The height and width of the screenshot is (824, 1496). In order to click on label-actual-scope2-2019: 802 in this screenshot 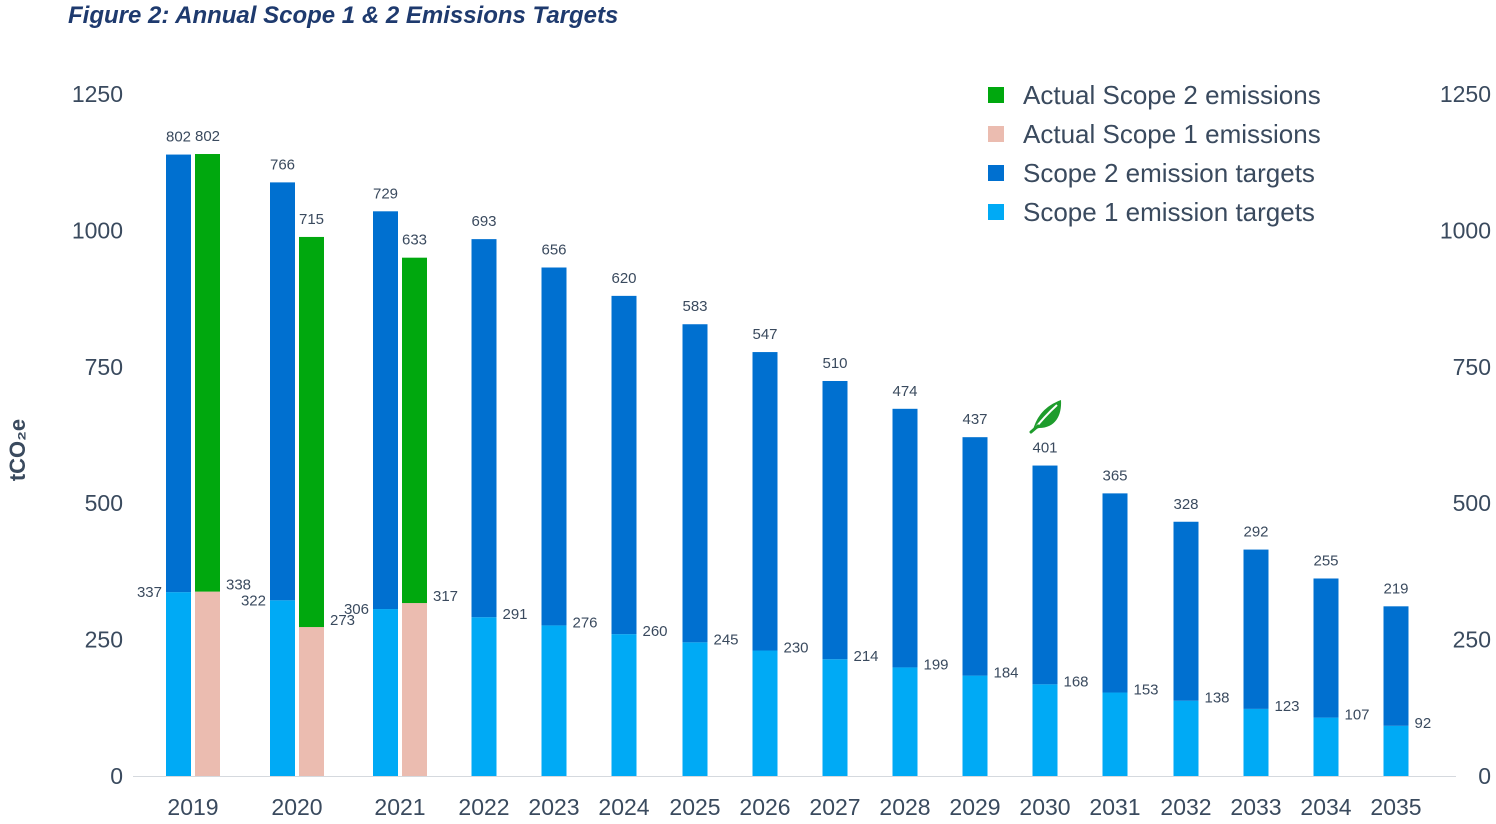, I will do `click(207, 136)`.